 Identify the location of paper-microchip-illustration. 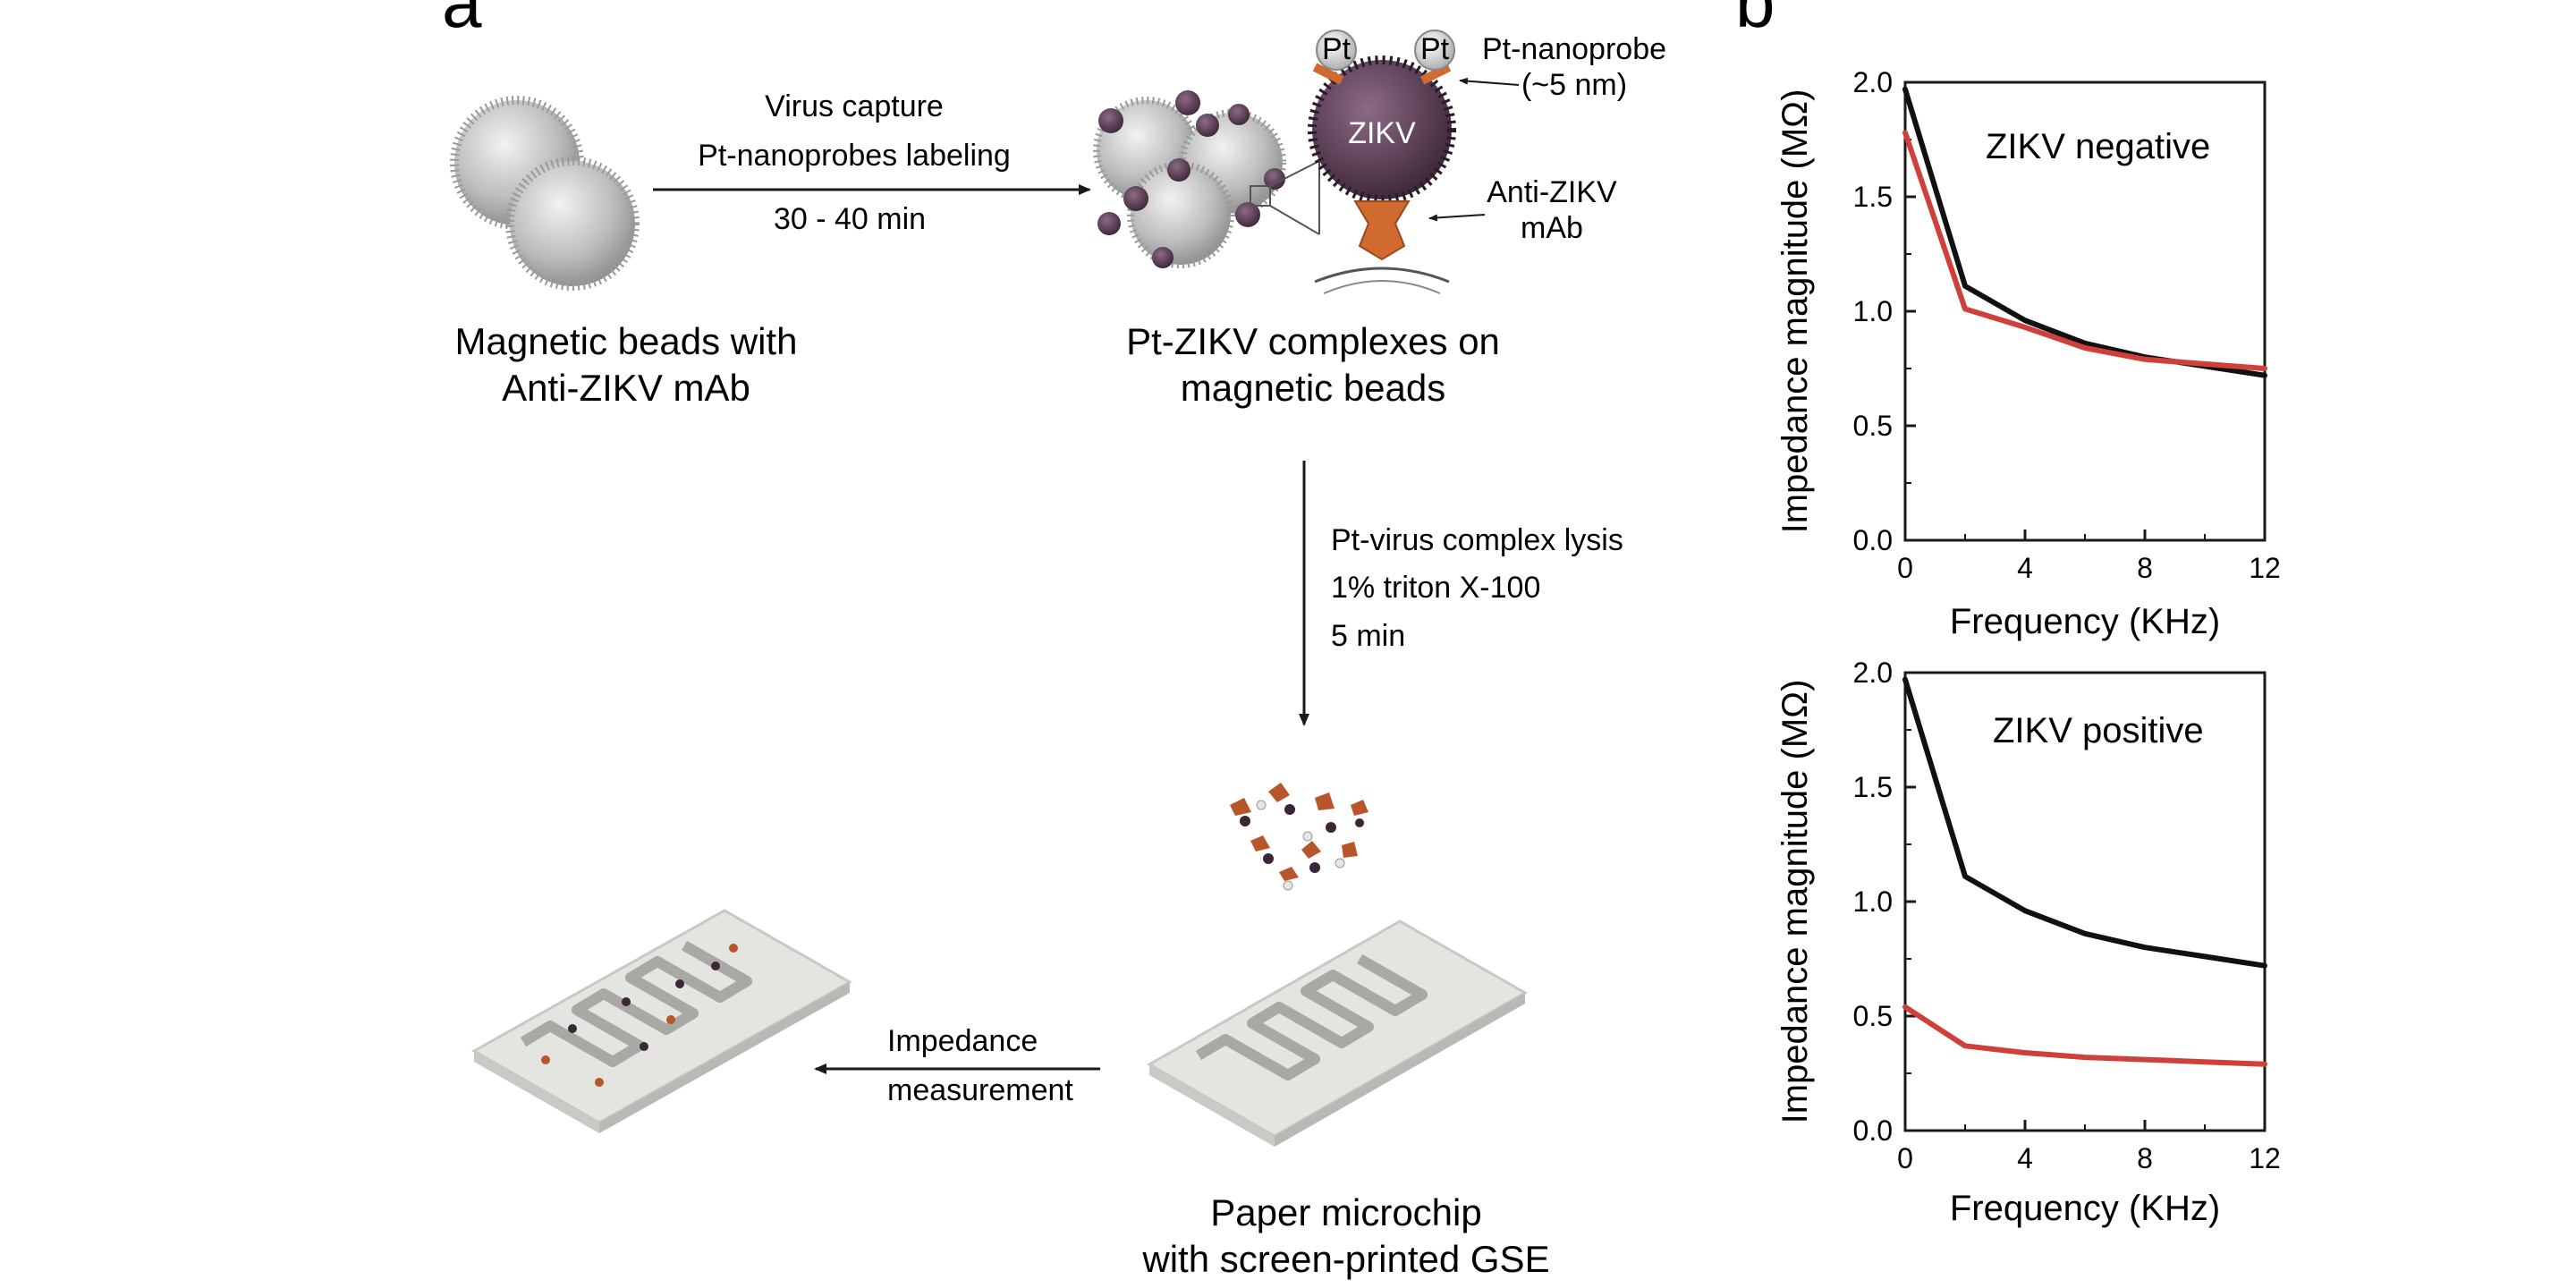
(1337, 1033).